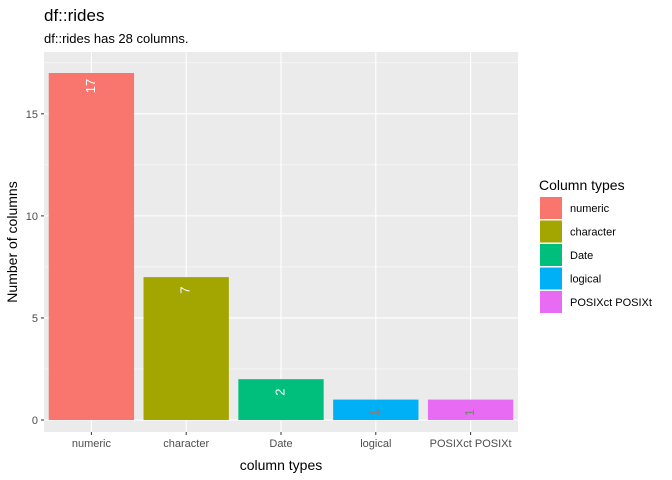 The image size is (672, 480). What do you see at coordinates (279, 392) in the screenshot?
I see `bar-data-label: 2` at bounding box center [279, 392].